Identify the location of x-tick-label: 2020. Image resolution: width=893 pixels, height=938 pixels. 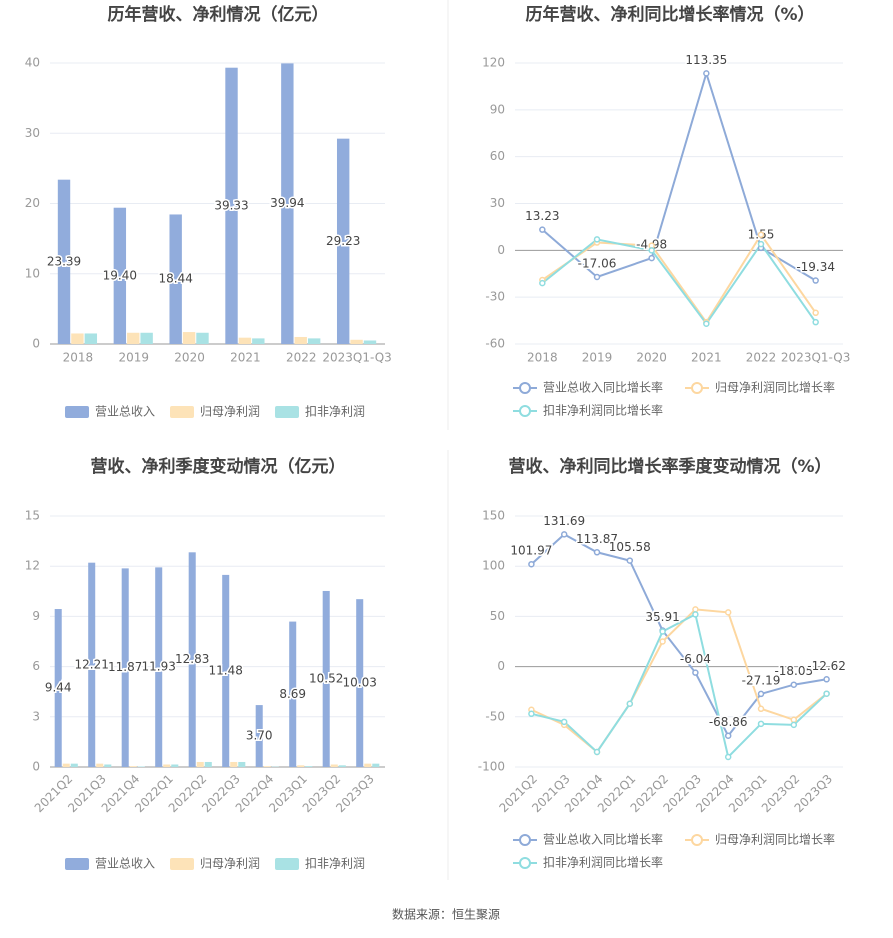
(189, 358).